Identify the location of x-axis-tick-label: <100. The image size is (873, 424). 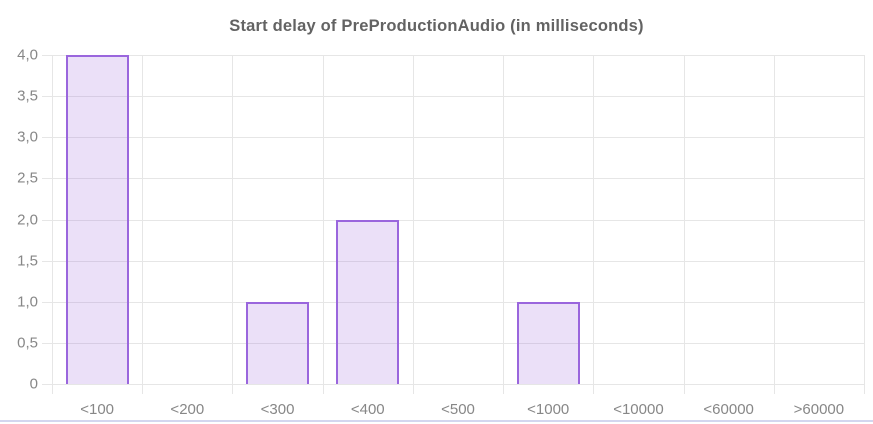
(97, 409).